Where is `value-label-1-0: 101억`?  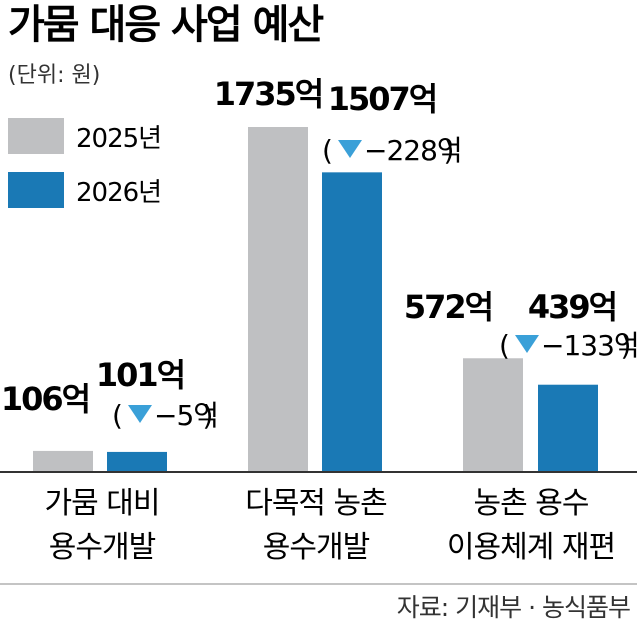 value-label-1-0: 101억 is located at coordinates (140, 375).